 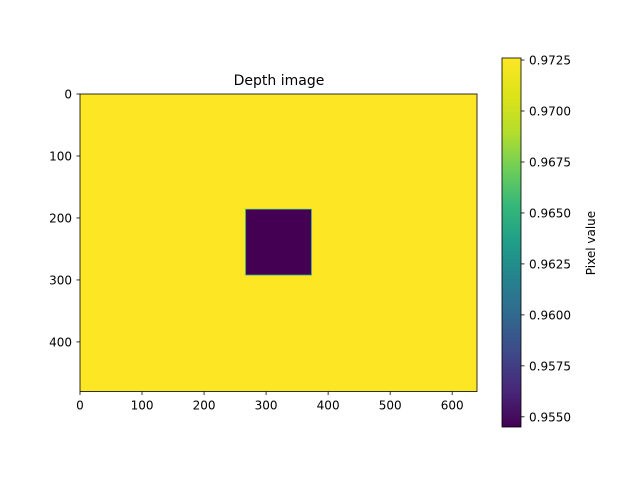 What do you see at coordinates (550, 213) in the screenshot?
I see `colorbar-tick-label: 0.9650` at bounding box center [550, 213].